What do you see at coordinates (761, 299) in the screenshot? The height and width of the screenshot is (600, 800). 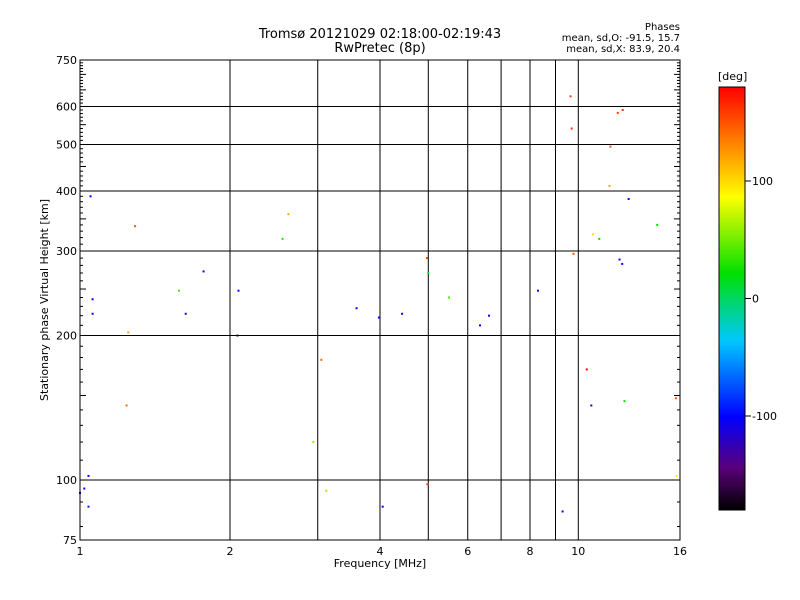 I see `colorbar-ticks: 100 0 -100` at bounding box center [761, 299].